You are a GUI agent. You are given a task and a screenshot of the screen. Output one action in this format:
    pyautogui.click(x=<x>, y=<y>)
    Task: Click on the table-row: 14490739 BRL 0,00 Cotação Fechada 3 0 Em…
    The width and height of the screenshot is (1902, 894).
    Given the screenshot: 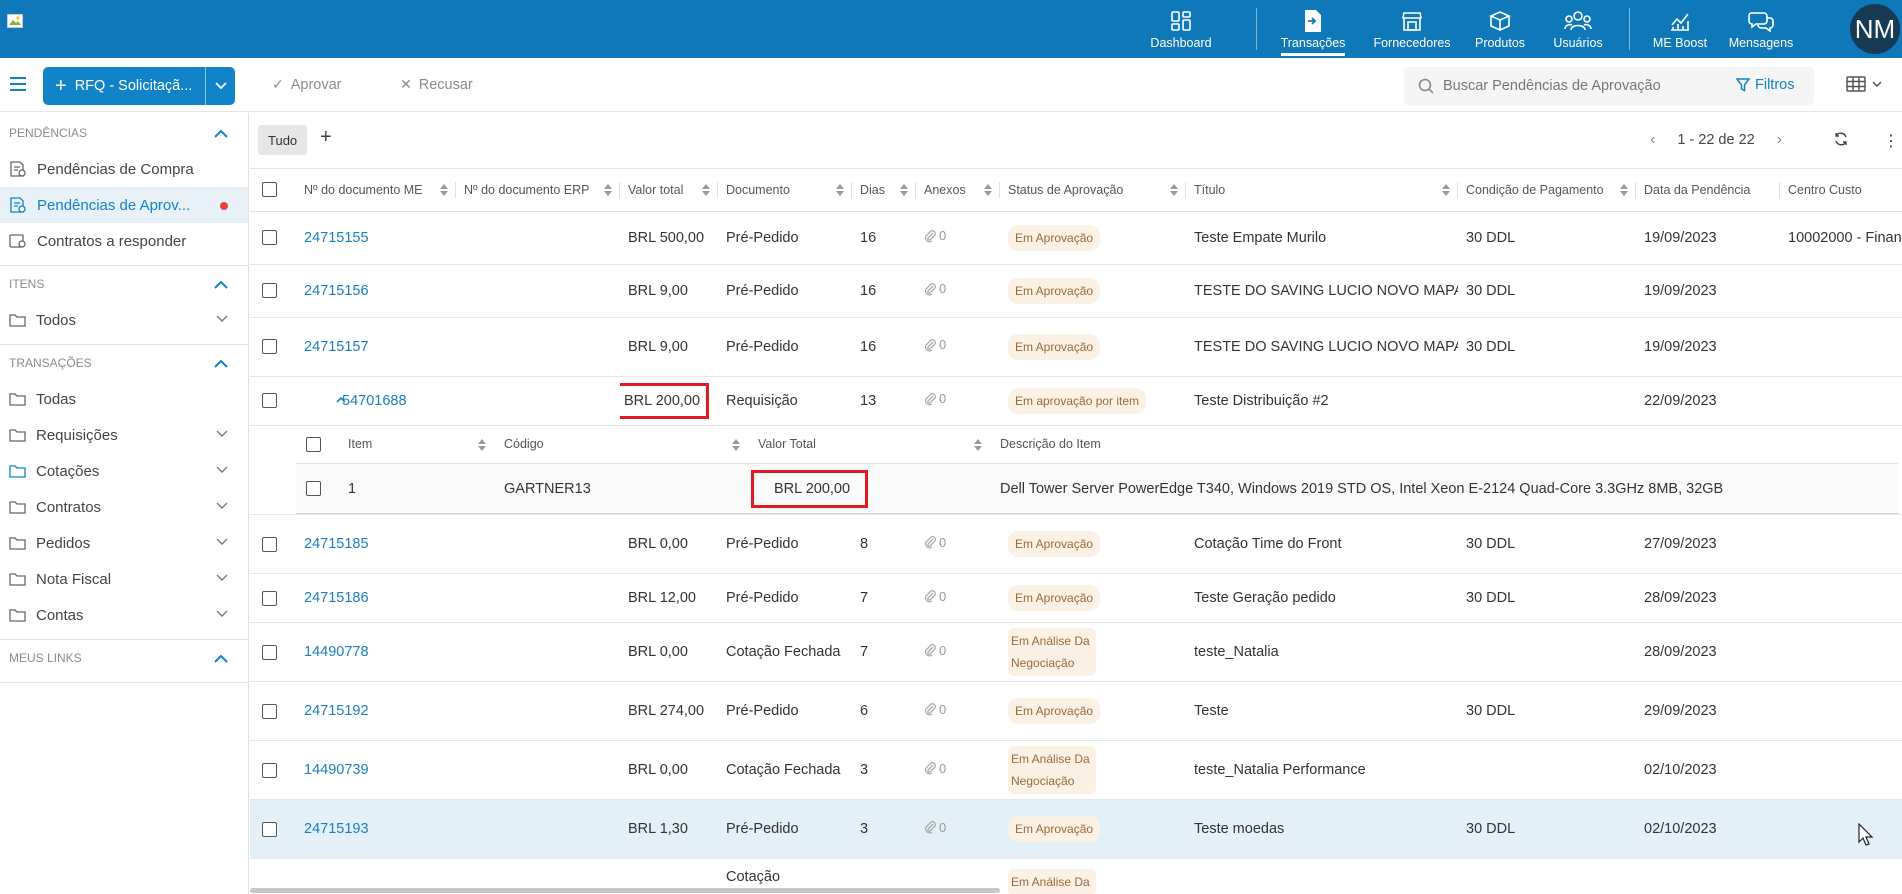 What is the action you would take?
    pyautogui.click(x=1076, y=770)
    